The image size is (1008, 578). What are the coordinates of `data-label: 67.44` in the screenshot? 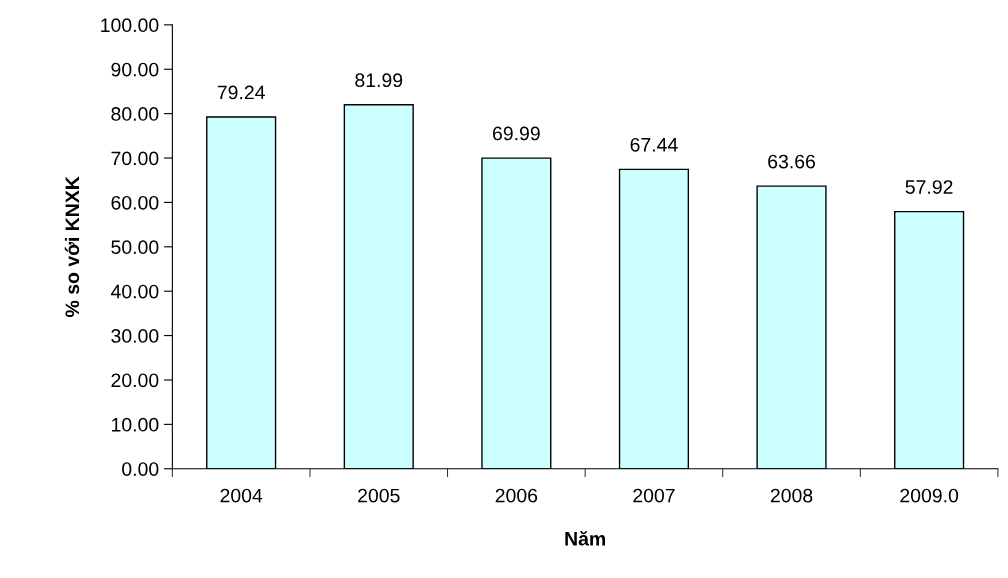 It's located at (654, 144).